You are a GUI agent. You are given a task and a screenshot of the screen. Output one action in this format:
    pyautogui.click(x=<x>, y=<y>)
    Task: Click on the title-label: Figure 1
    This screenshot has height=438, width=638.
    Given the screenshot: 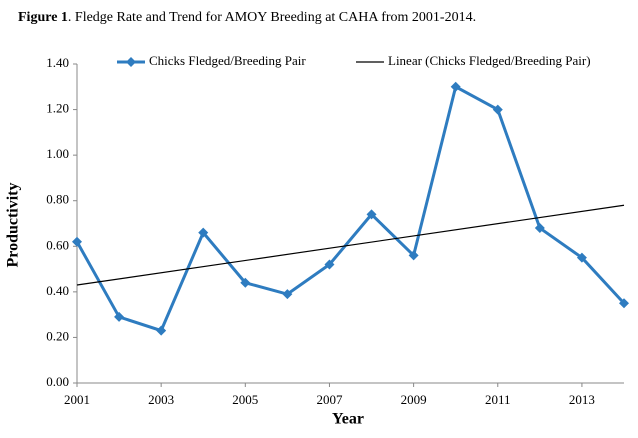 What is the action you would take?
    pyautogui.click(x=43, y=17)
    